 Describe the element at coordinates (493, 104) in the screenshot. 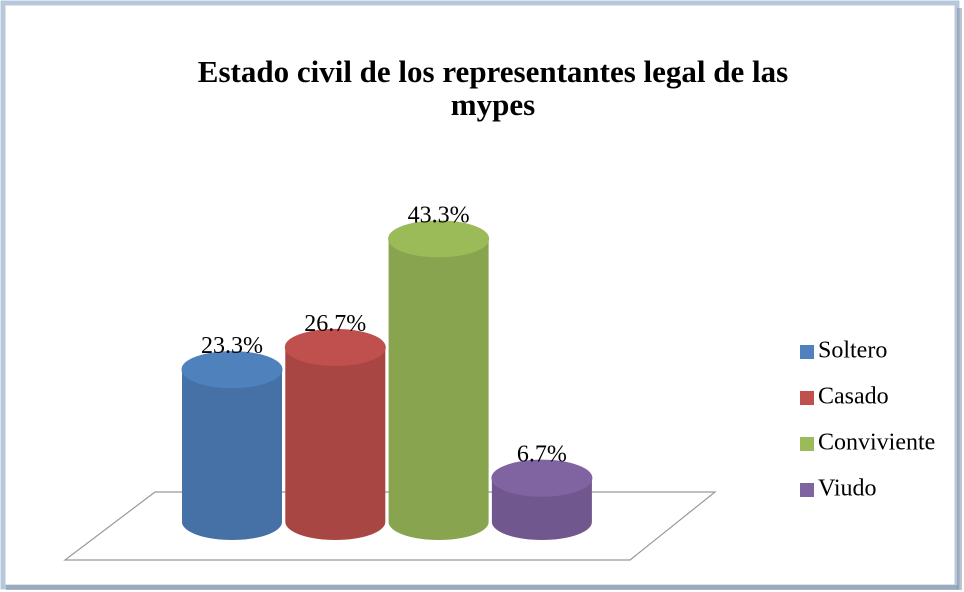

I see `title-line: mypes` at that location.